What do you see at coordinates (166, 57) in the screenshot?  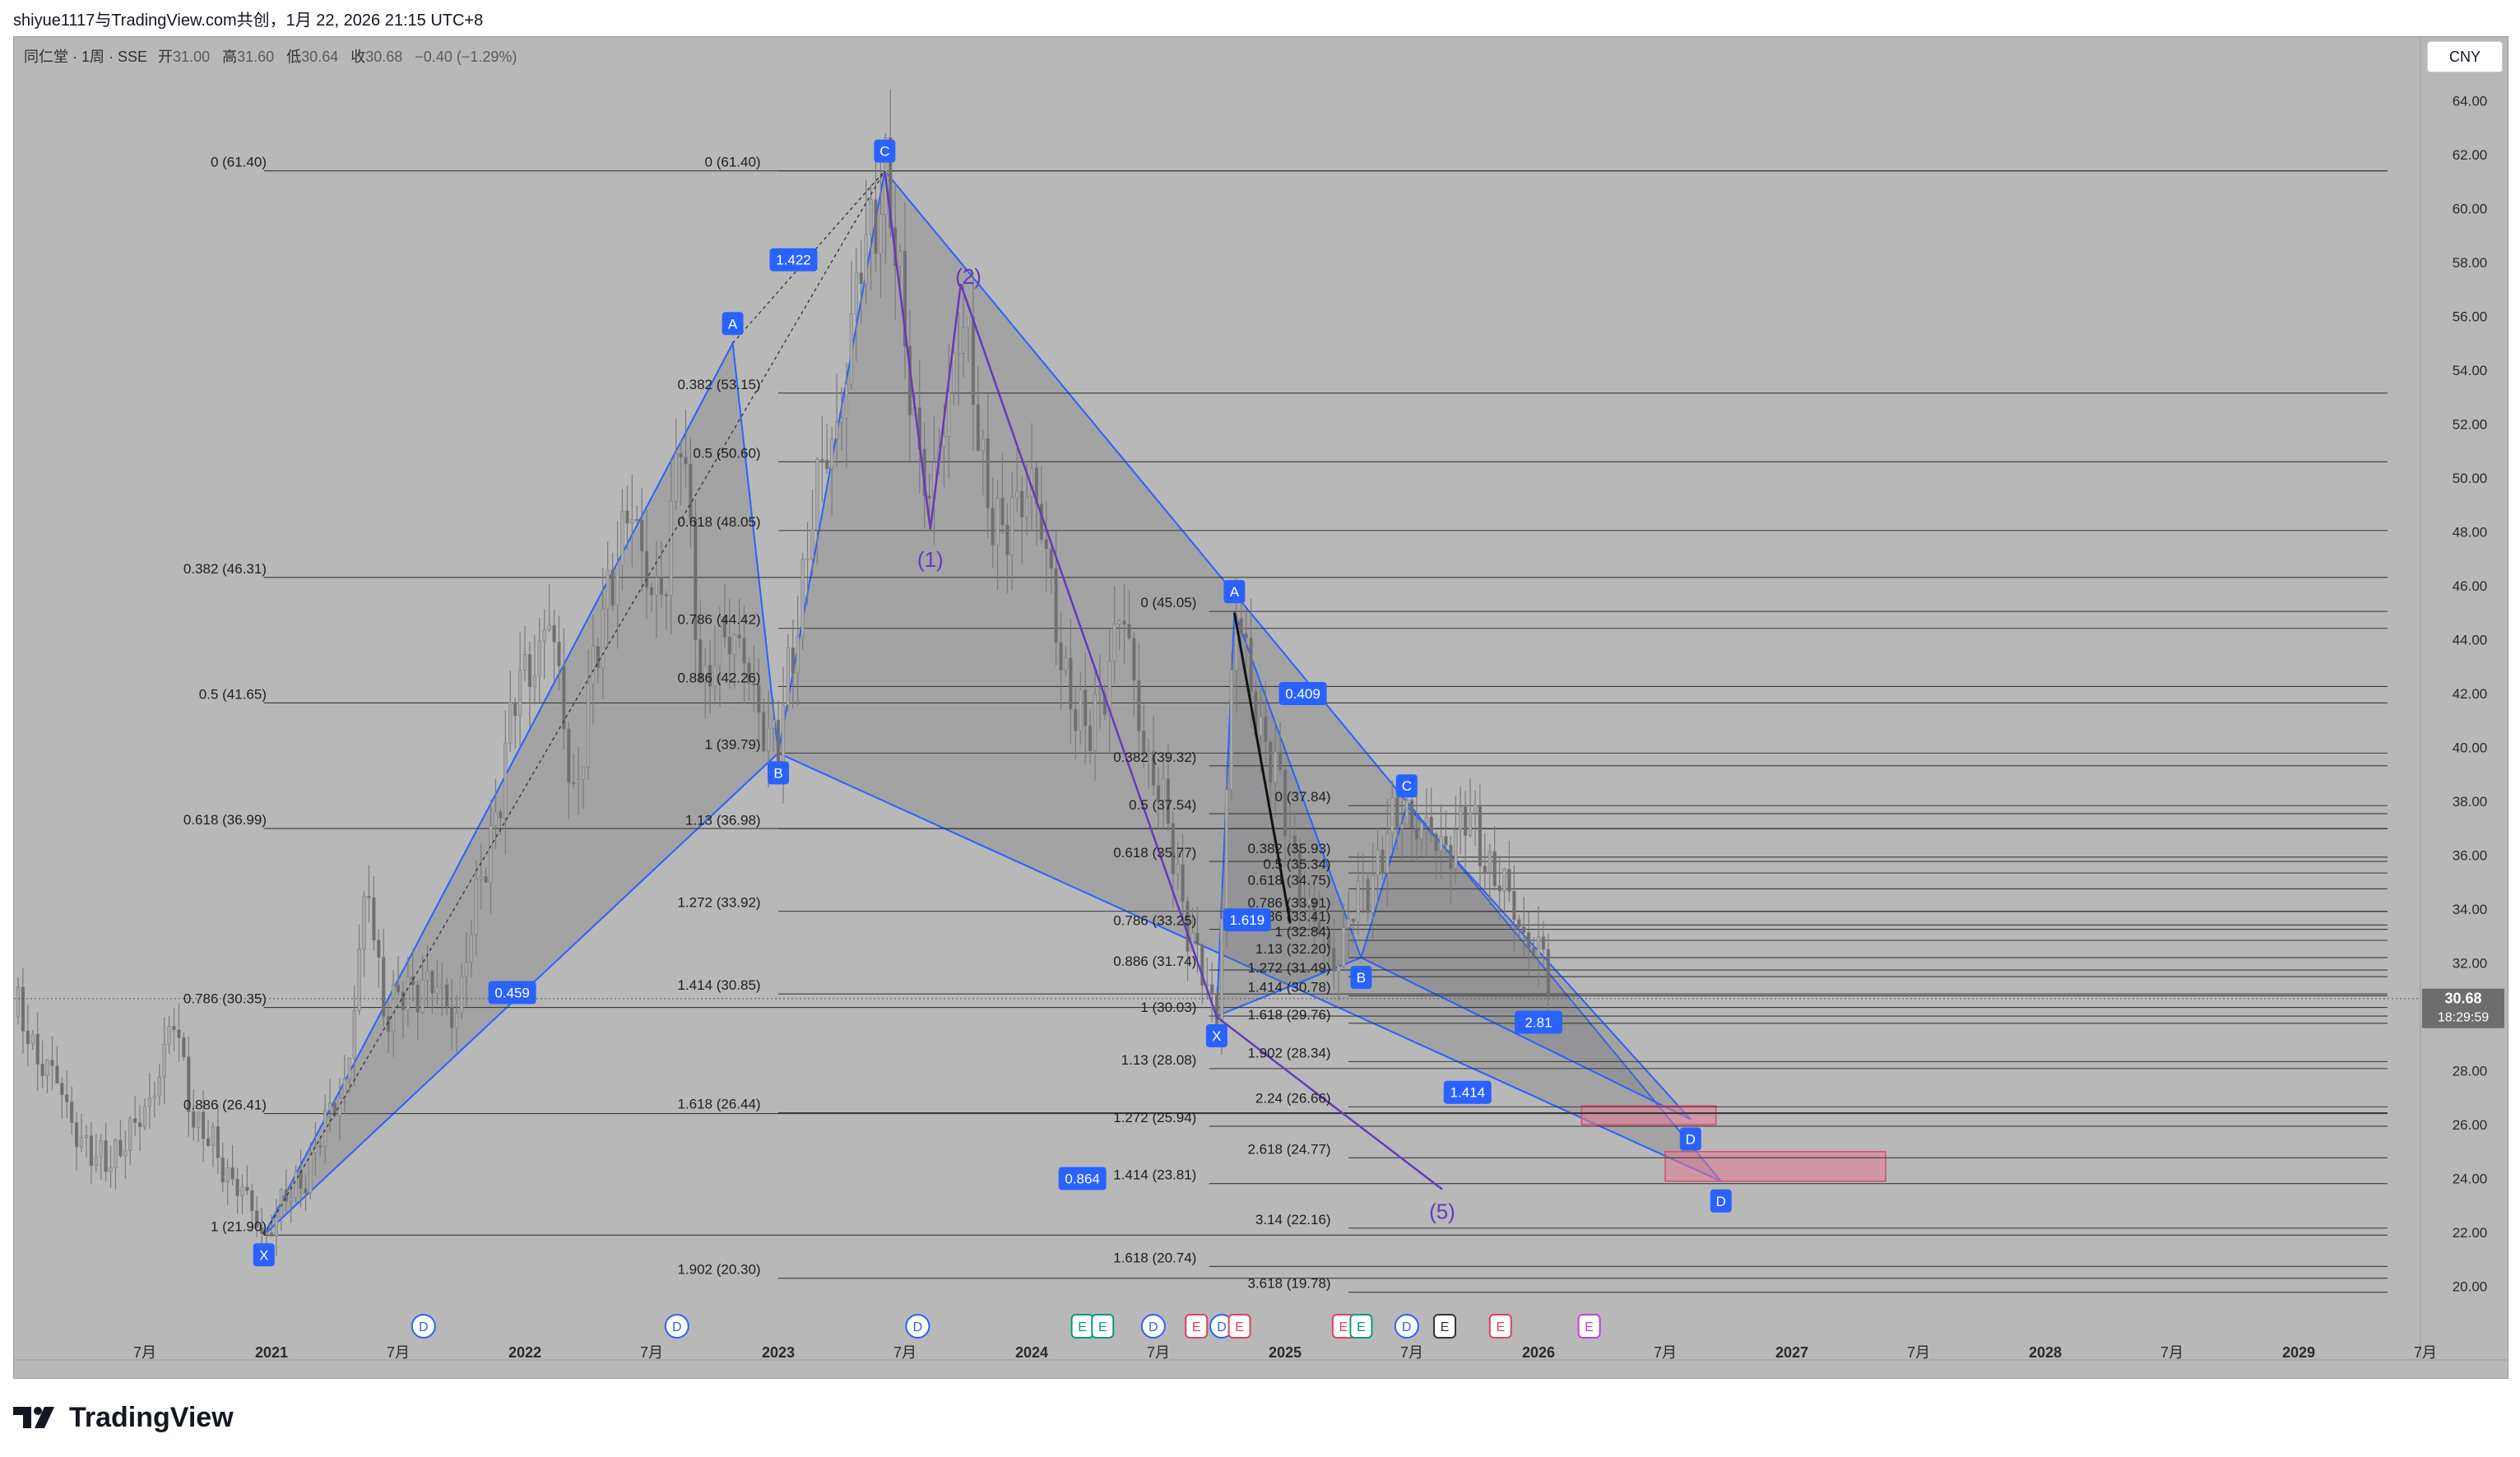 I see `open-label: 开` at bounding box center [166, 57].